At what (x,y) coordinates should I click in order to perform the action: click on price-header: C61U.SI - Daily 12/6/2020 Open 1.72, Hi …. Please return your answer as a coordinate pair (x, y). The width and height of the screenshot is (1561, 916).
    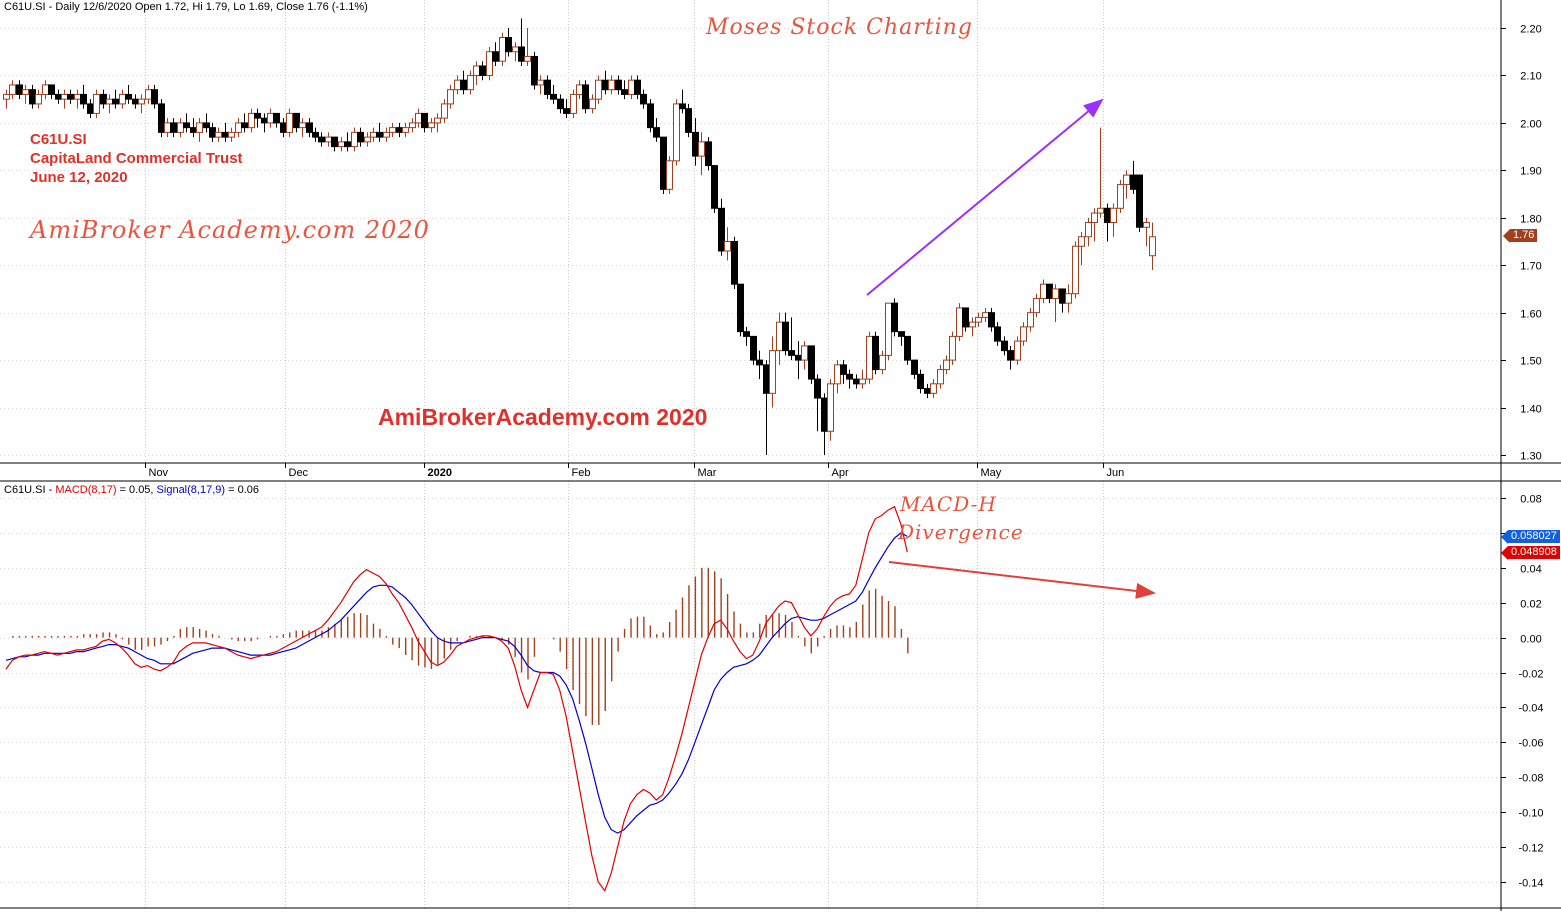
    Looking at the image, I should click on (186, 7).